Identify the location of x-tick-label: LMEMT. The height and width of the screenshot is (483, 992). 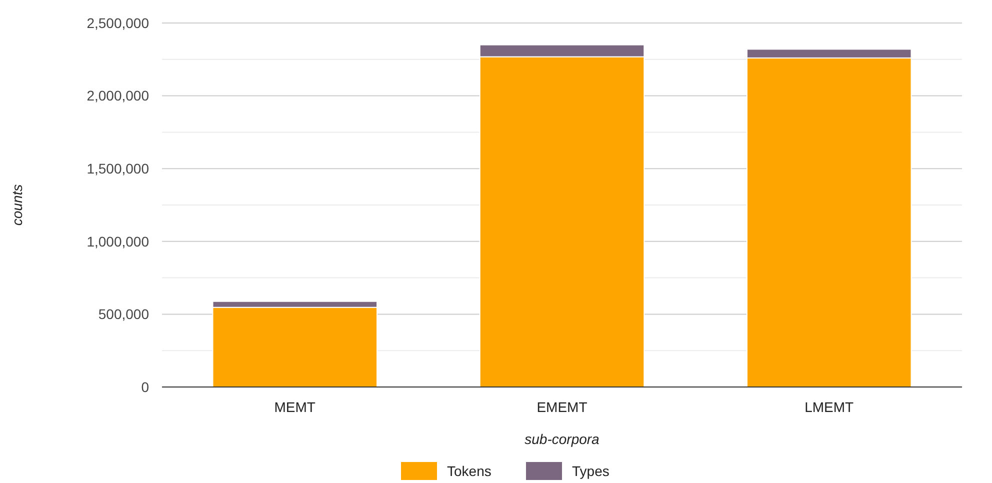
(829, 407).